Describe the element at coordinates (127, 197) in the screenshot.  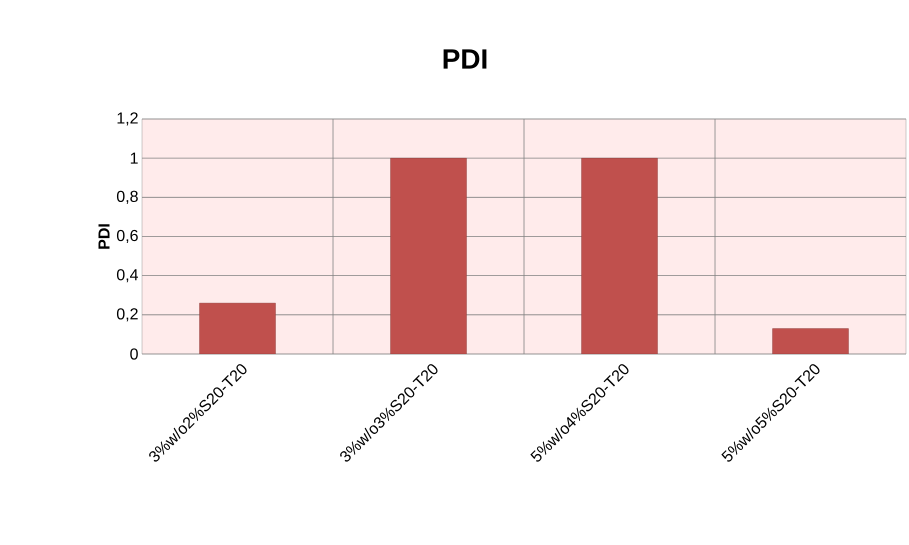
I see `y-tick-label: 0,8` at that location.